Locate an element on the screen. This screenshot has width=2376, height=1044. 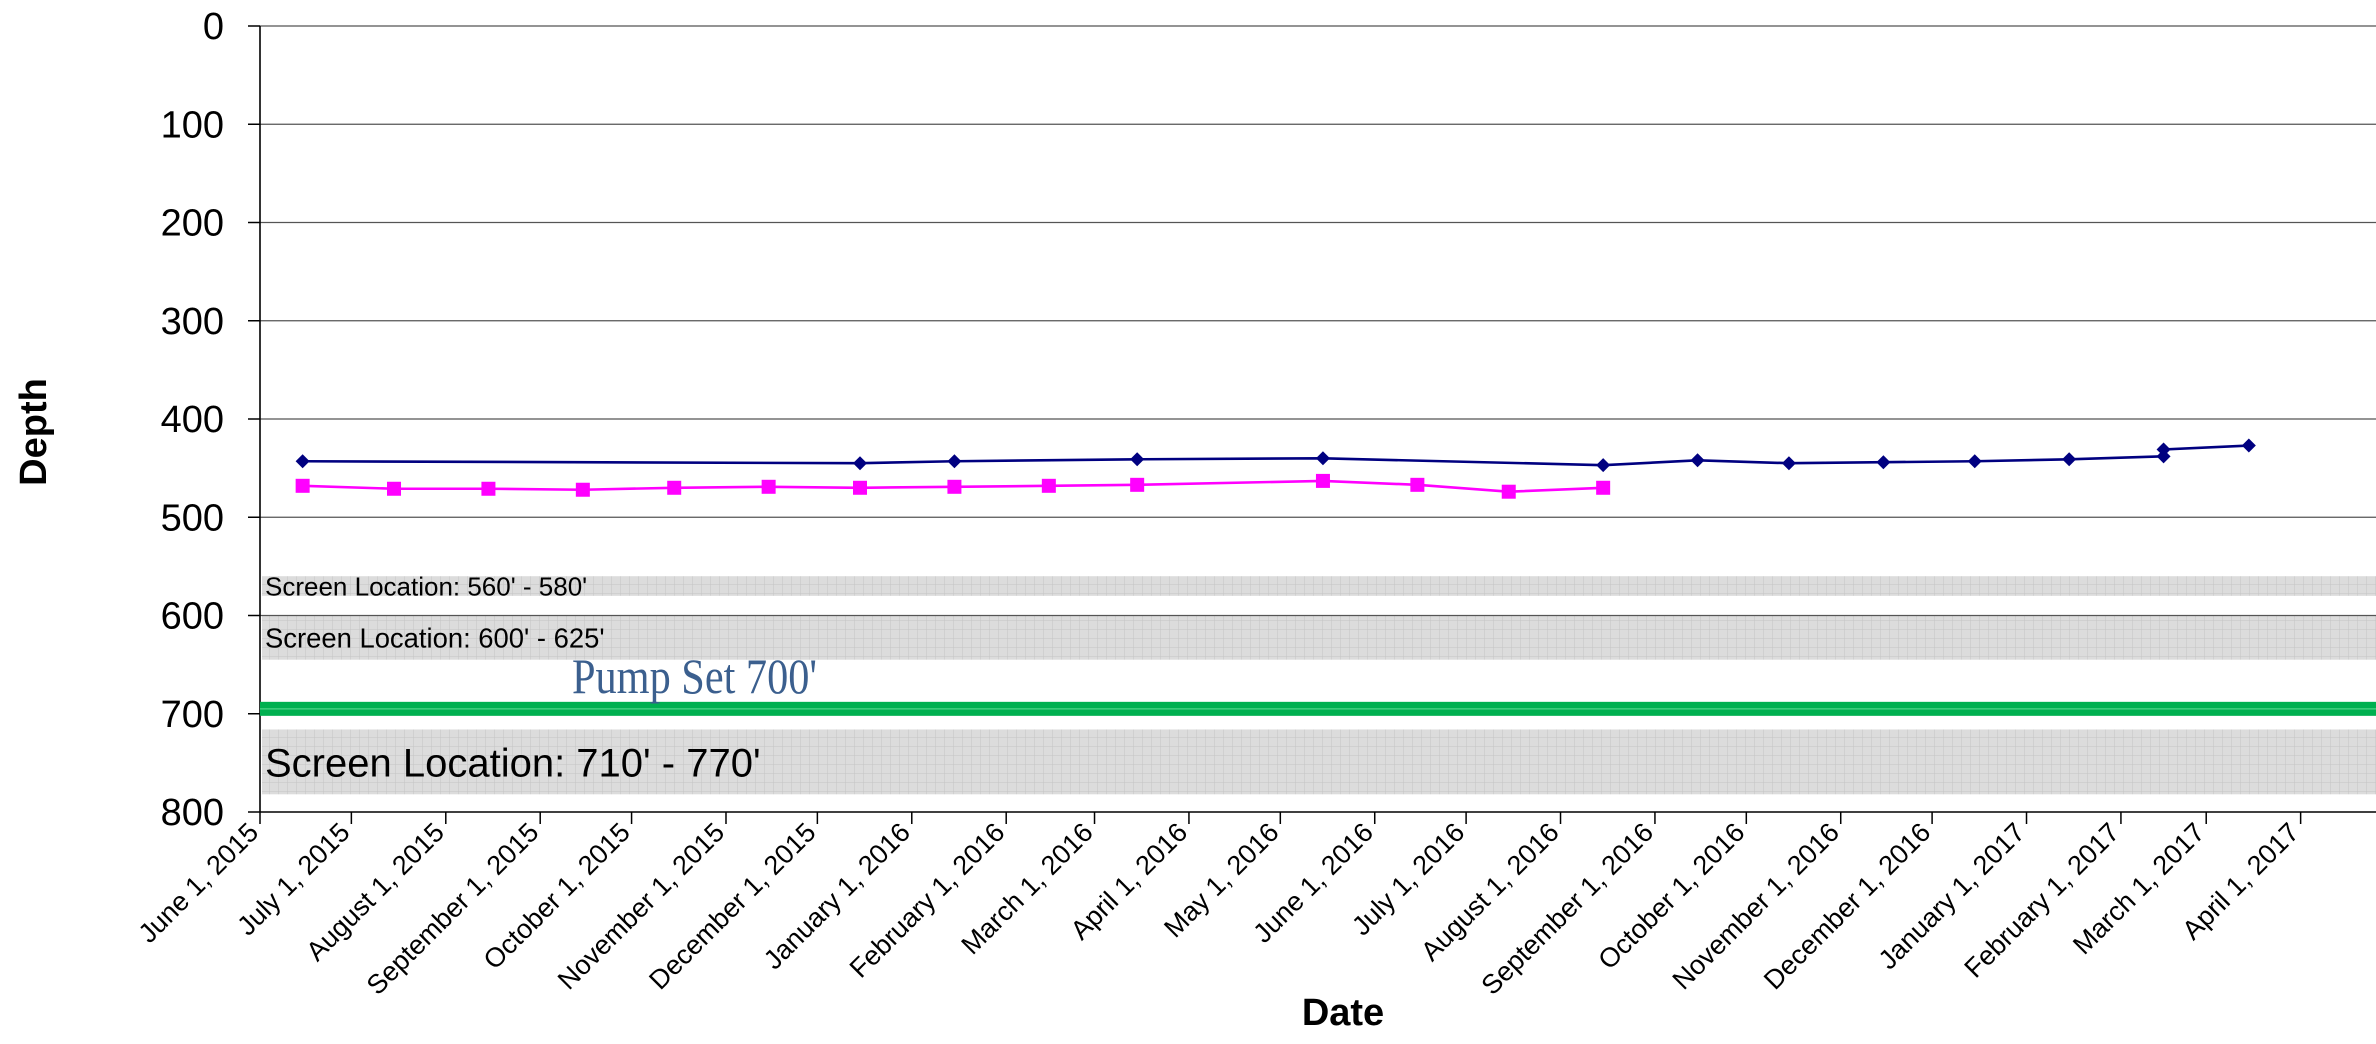
y-axis-title: Depth is located at coordinates (34, 432).